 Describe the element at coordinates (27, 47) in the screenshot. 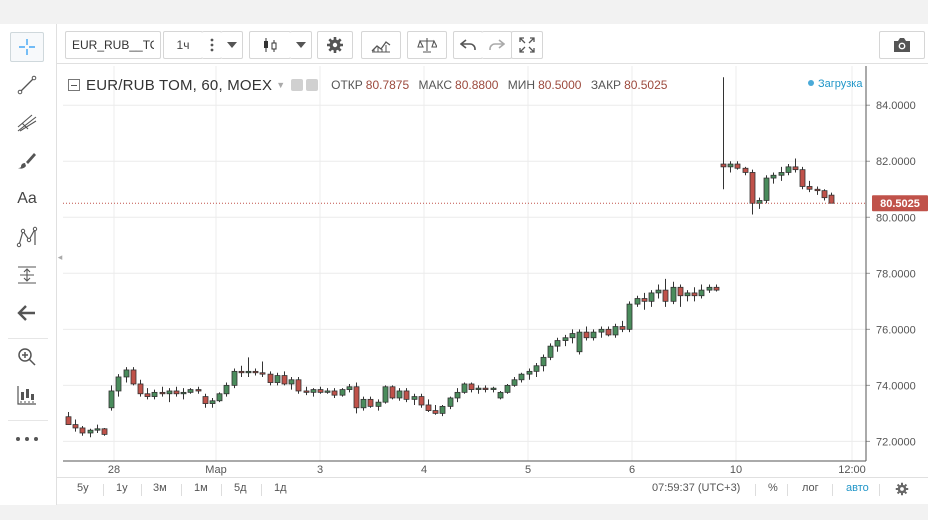

I see `crosshair-icon` at that location.